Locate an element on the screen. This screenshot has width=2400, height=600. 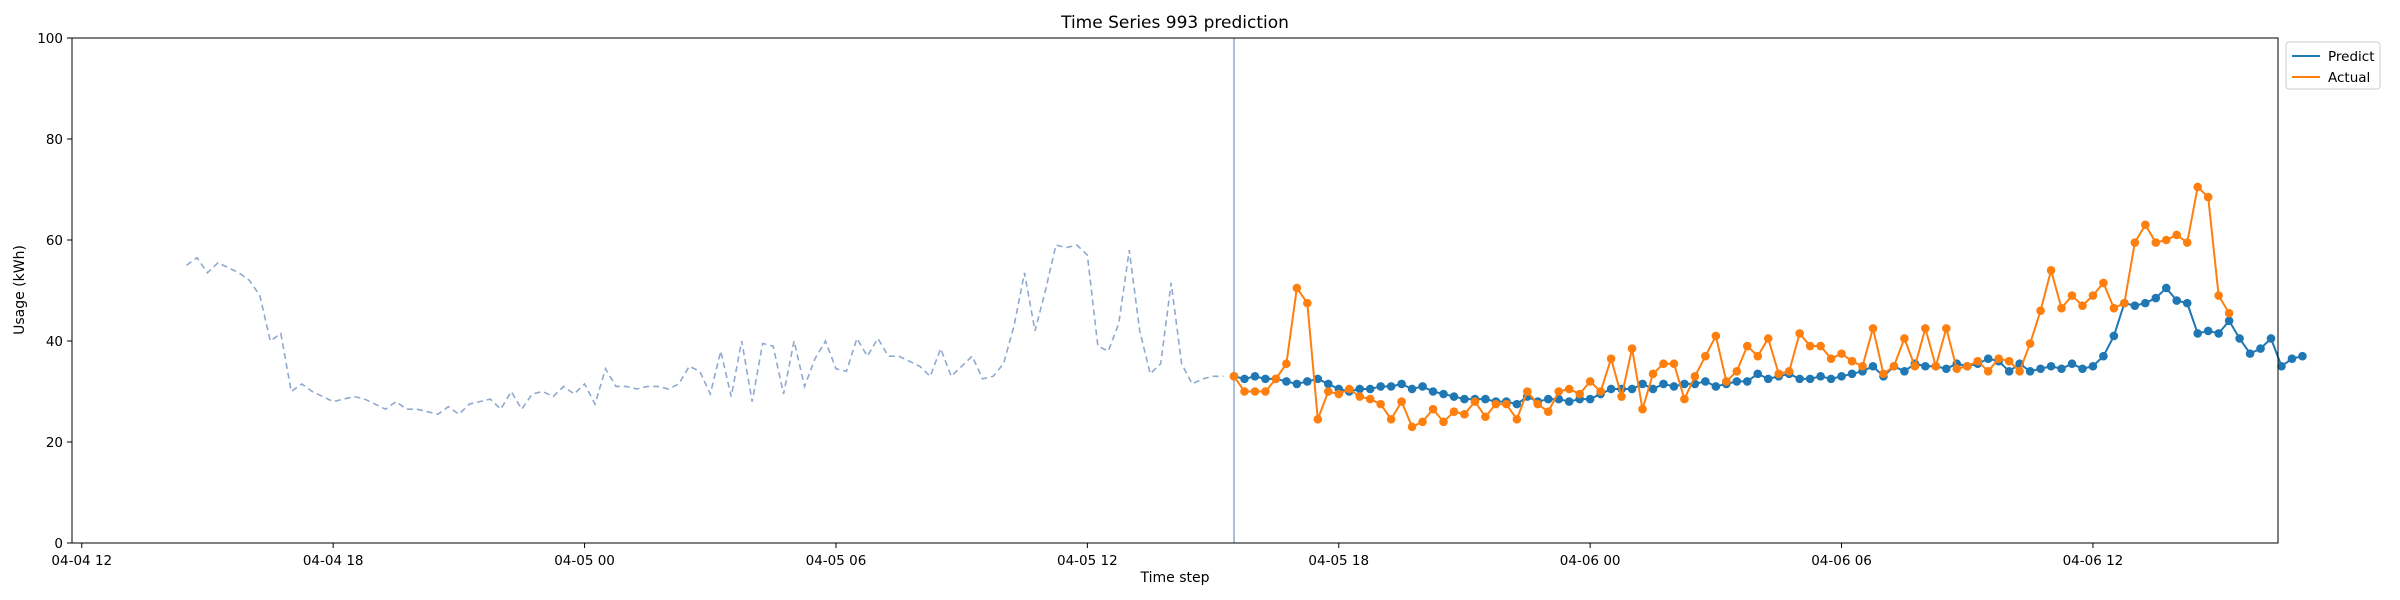
history-line is located at coordinates (705, 330).